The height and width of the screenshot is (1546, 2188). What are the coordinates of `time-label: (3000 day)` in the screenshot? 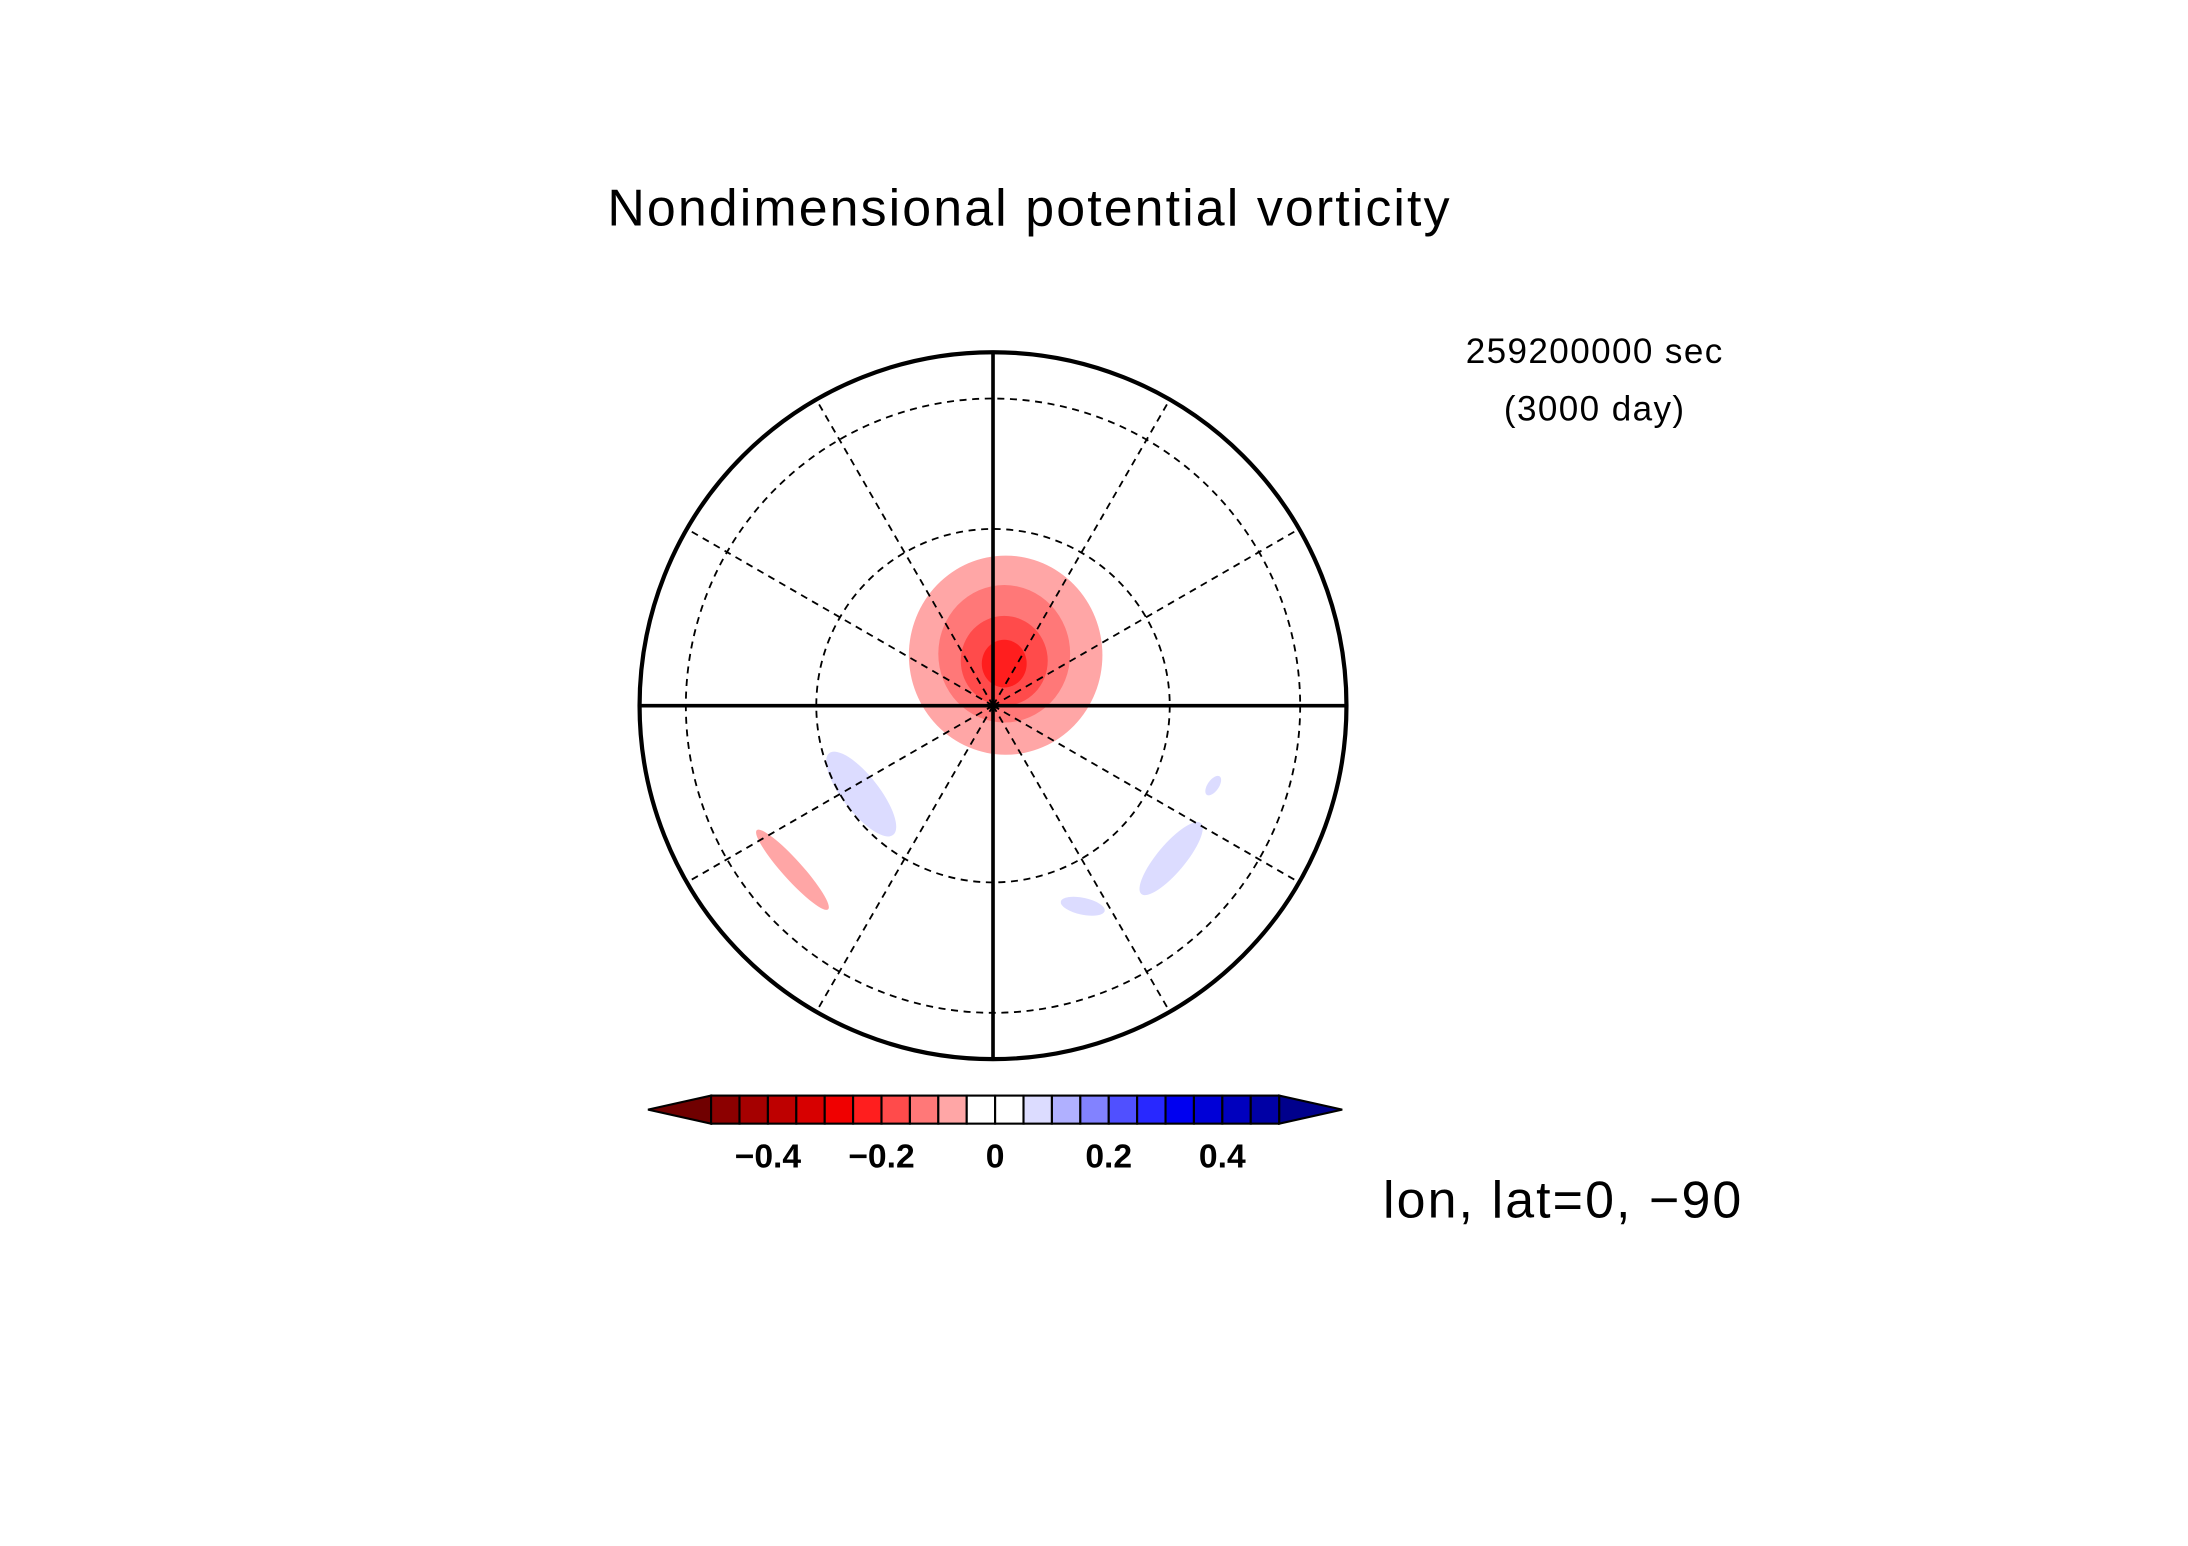 It's located at (1595, 408).